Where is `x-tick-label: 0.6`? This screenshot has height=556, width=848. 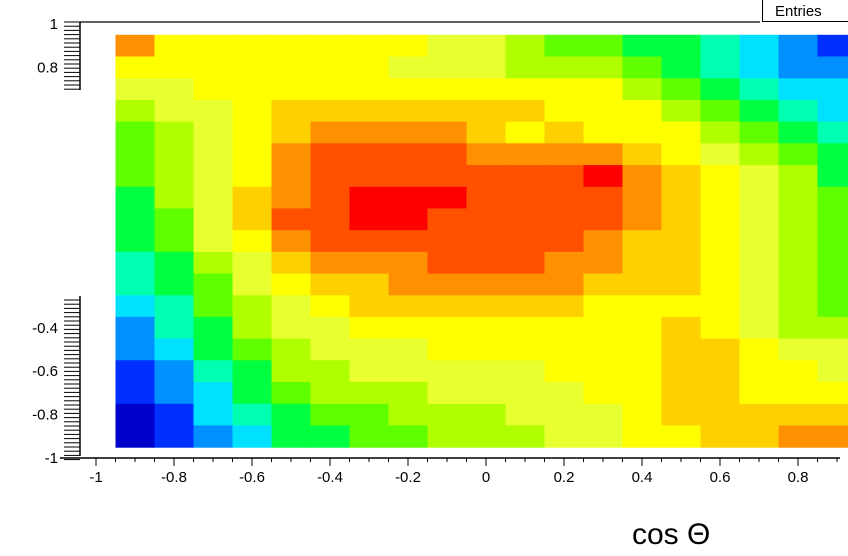
x-tick-label: 0.6 is located at coordinates (720, 477).